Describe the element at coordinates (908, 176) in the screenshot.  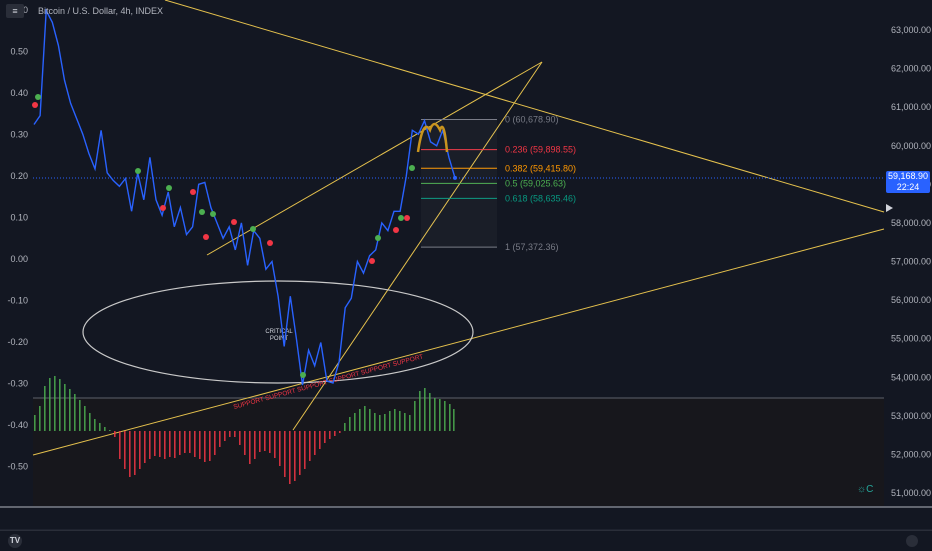
I see `last-price-value: 59,168.90` at that location.